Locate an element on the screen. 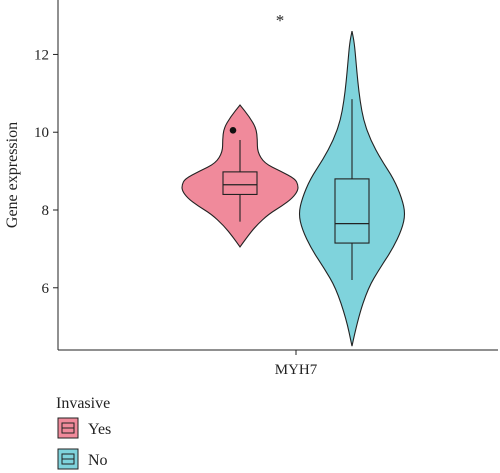 The width and height of the screenshot is (500, 473). legend: Invasive Yes No is located at coordinates (83, 432).